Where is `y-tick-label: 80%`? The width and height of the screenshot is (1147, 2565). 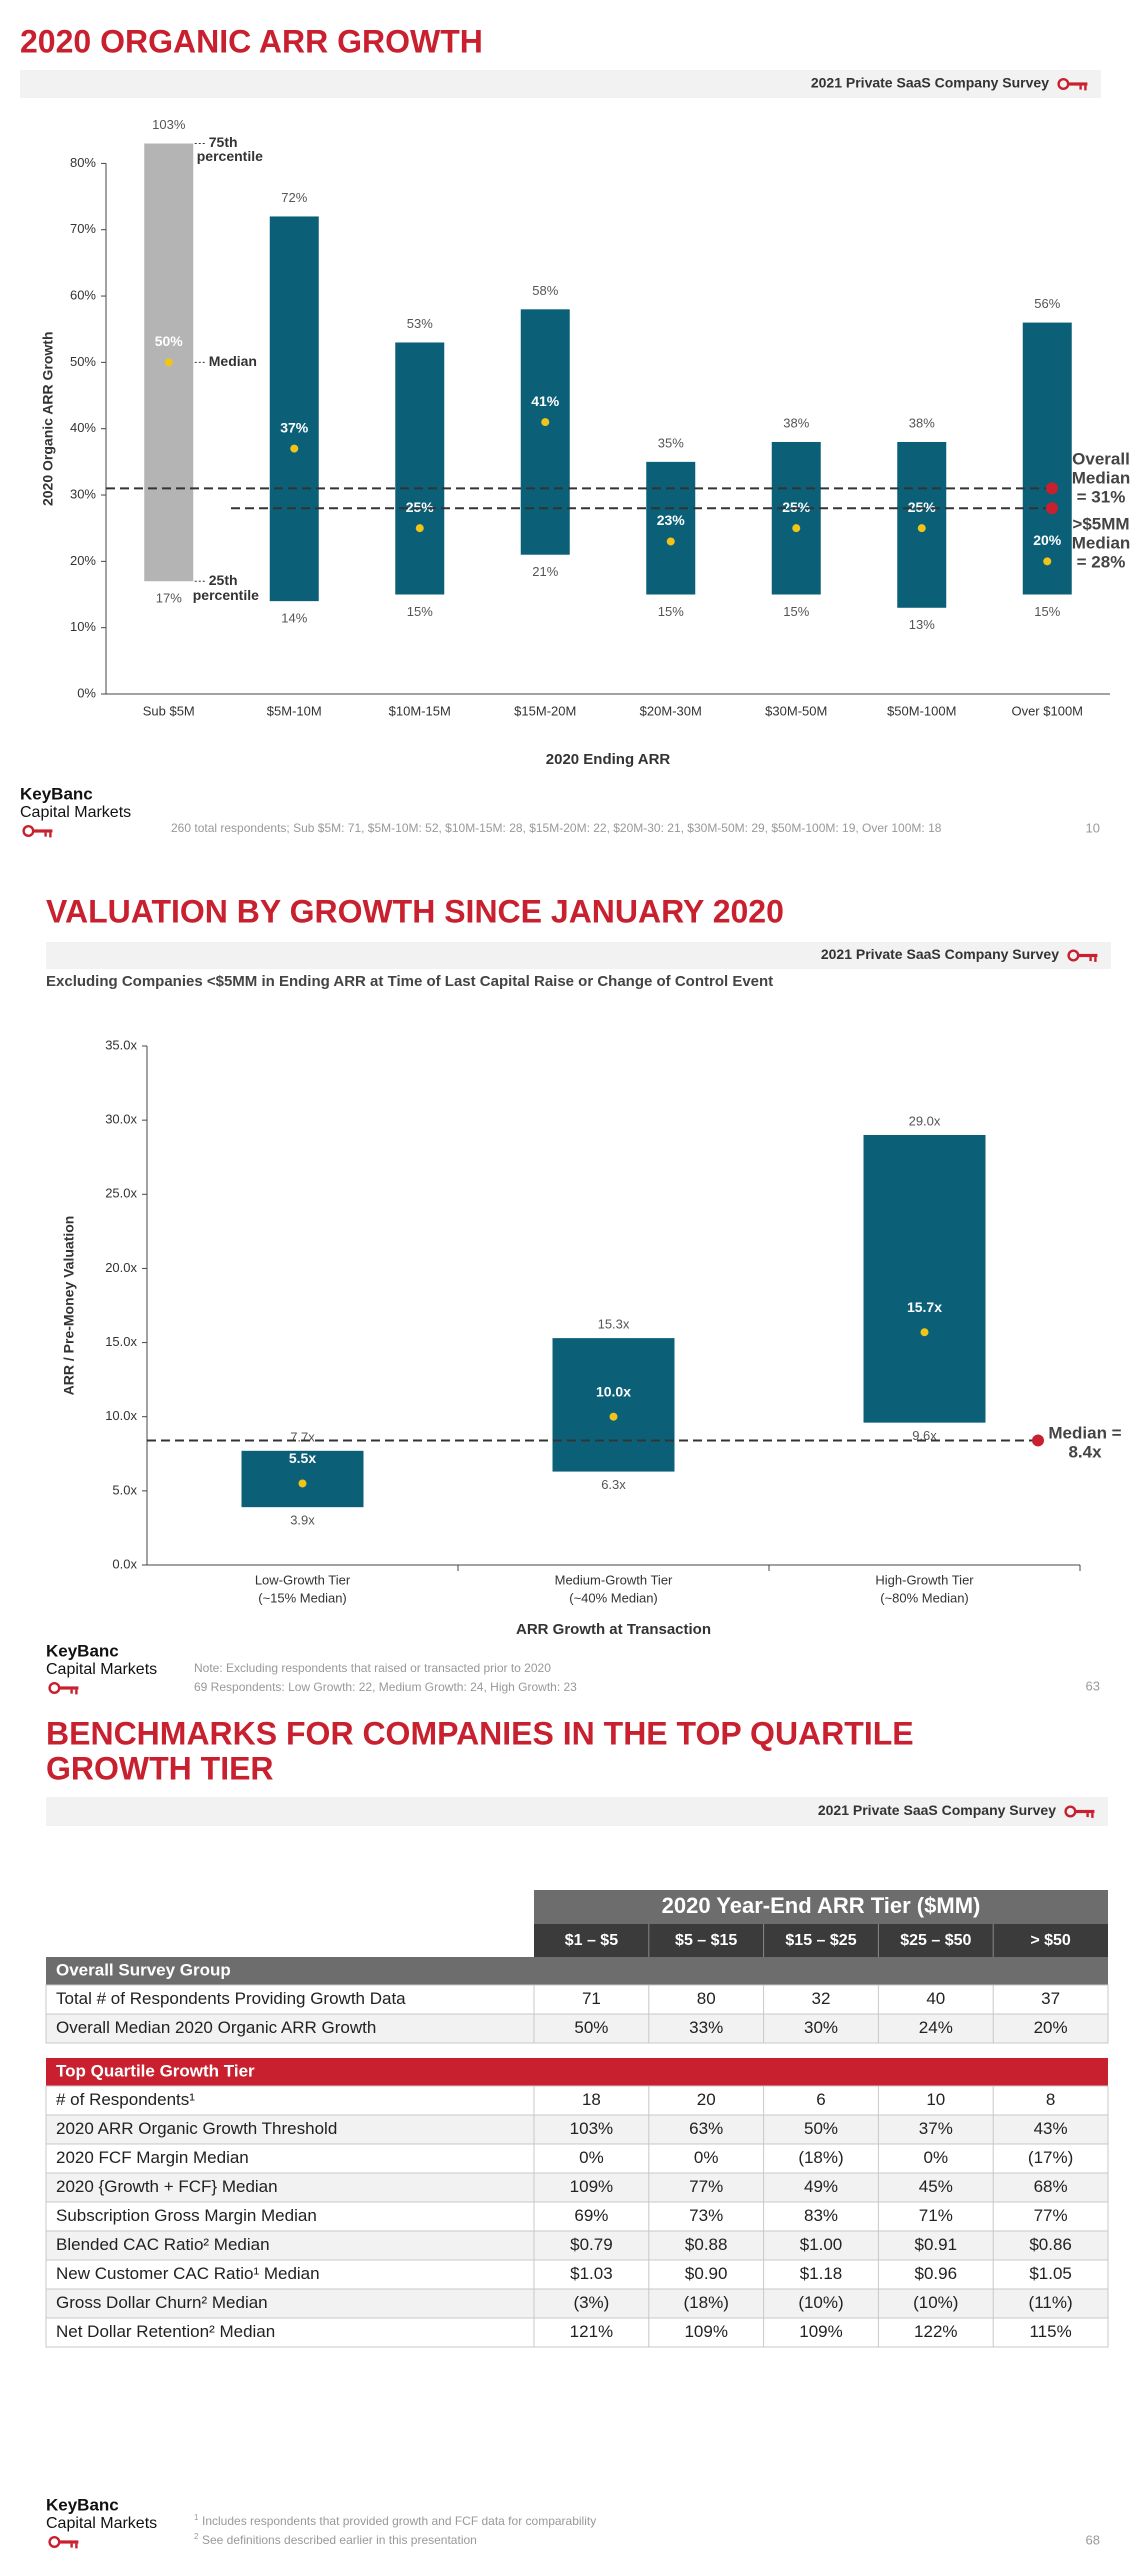 y-tick-label: 80% is located at coordinates (83, 162).